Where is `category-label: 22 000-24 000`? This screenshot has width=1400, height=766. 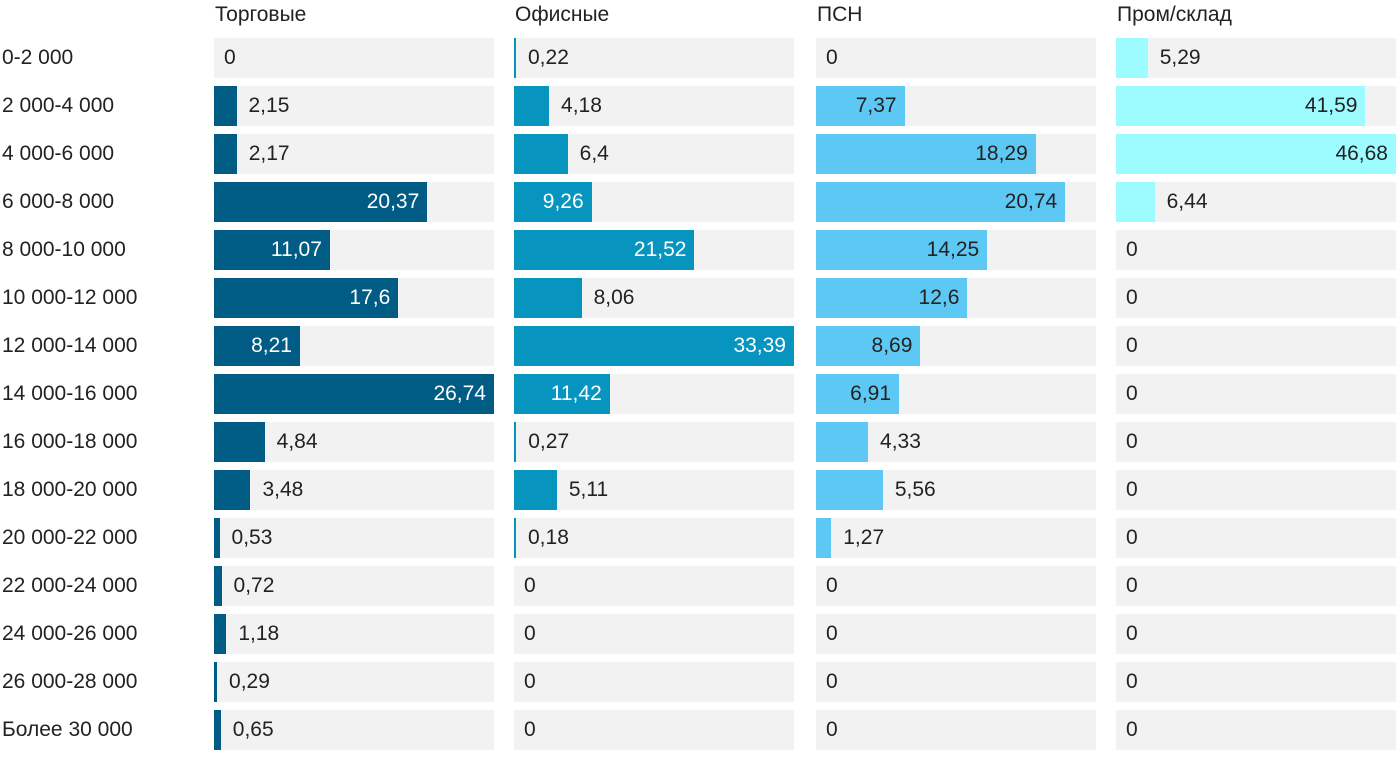
category-label: 22 000-24 000 is located at coordinates (70, 585).